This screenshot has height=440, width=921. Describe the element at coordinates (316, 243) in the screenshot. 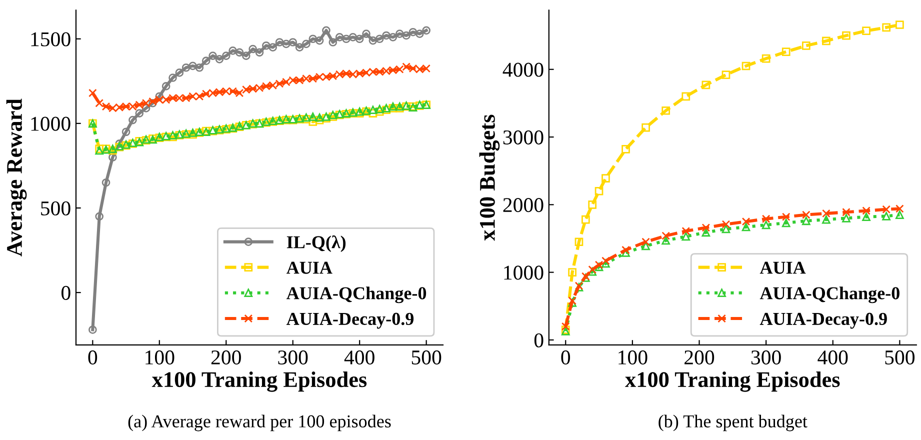

I see `legend-label: IL-Q(λ)` at that location.